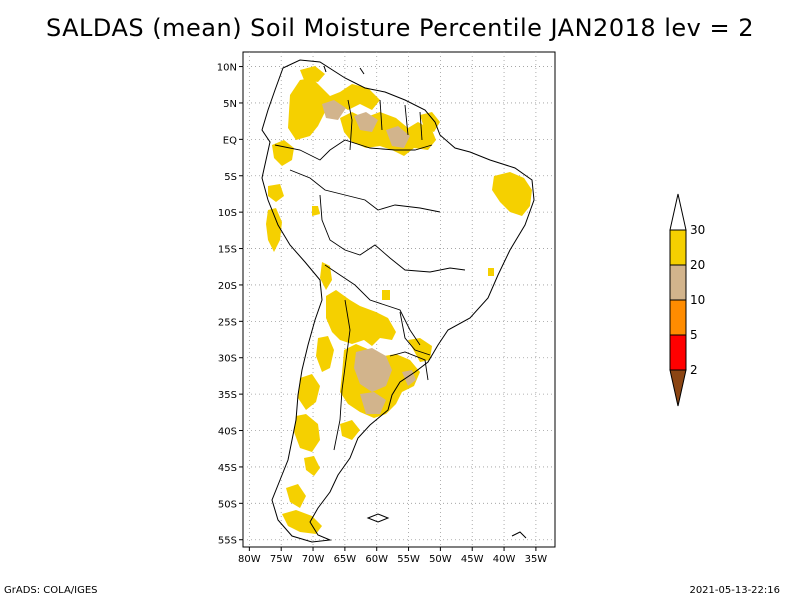 Image resolution: width=800 pixels, height=600 pixels. Describe the element at coordinates (227, 432) in the screenshot. I see `latitude-label: 40S` at that location.